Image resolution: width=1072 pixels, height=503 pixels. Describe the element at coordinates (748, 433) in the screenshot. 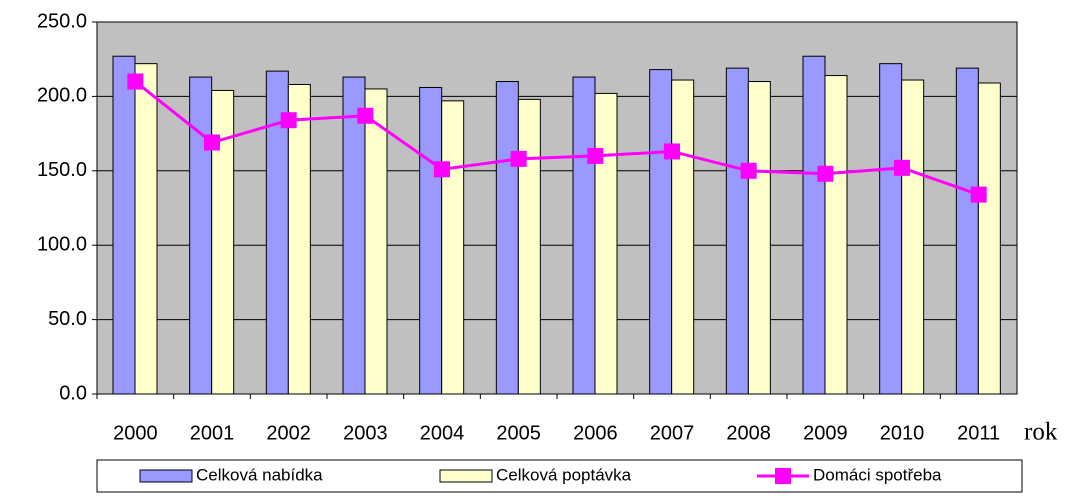

I see `x-tick-label: 2008` at that location.